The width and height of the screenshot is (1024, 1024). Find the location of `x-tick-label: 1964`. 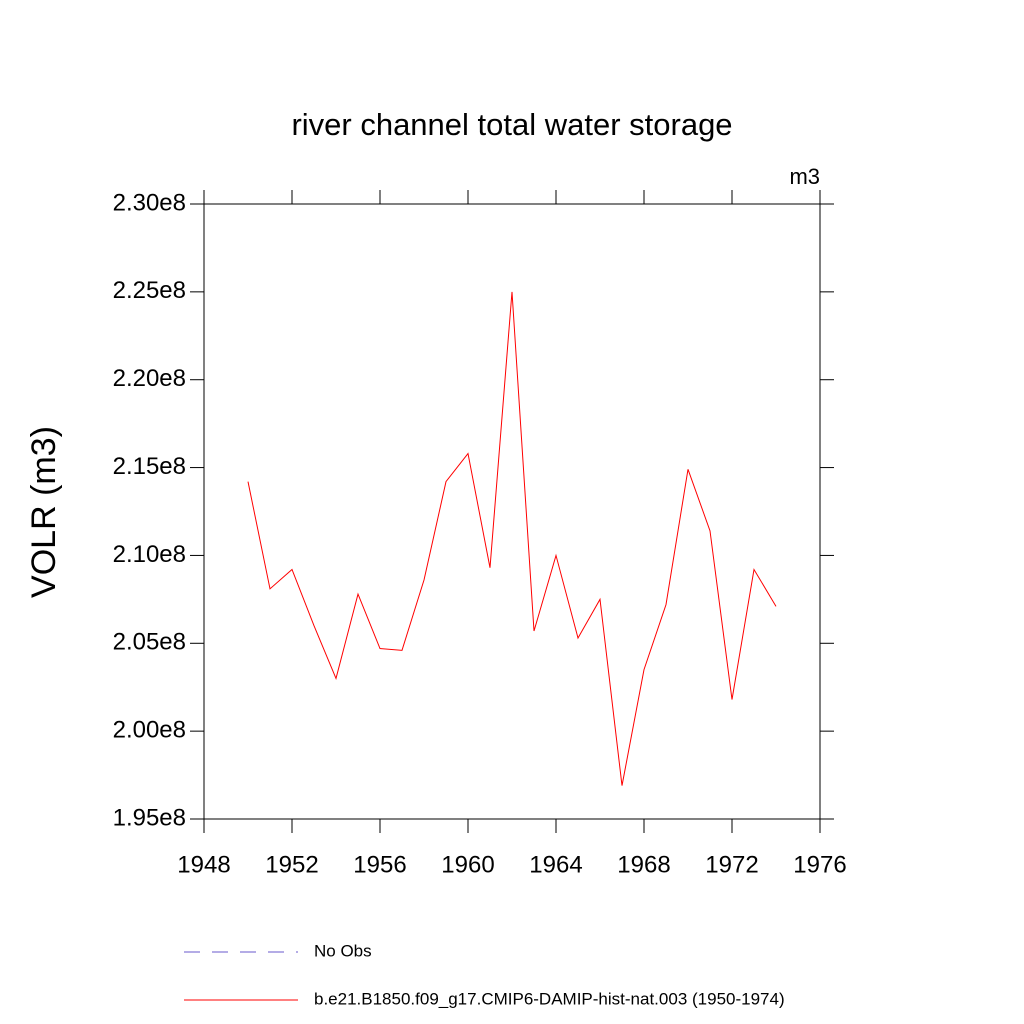

x-tick-label: 1964 is located at coordinates (555, 864).